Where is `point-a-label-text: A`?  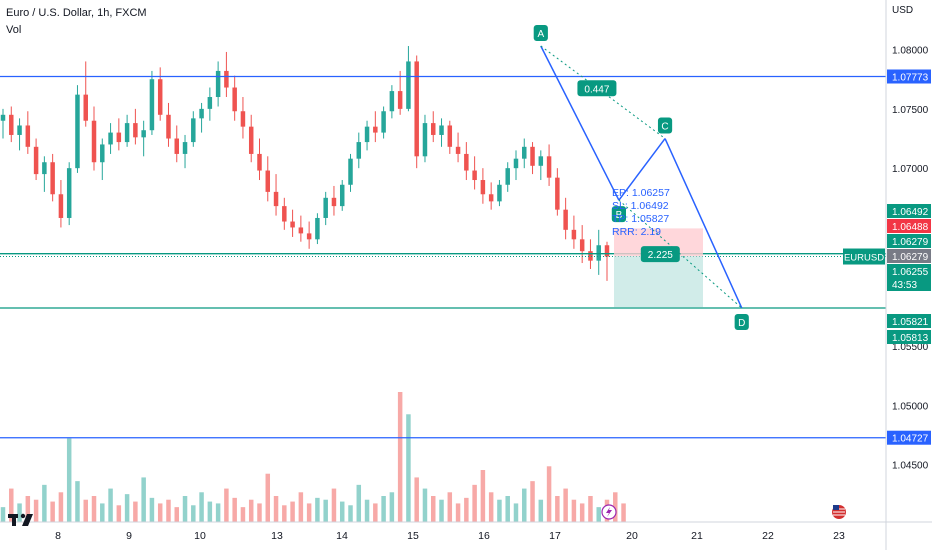
point-a-label-text: A is located at coordinates (540, 34).